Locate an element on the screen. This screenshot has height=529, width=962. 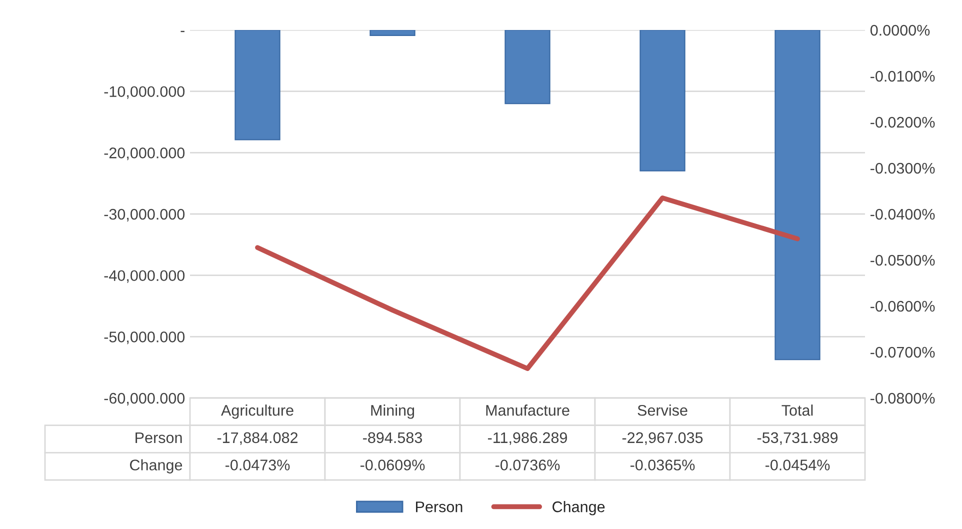
data-label: -0.0454% is located at coordinates (797, 465).